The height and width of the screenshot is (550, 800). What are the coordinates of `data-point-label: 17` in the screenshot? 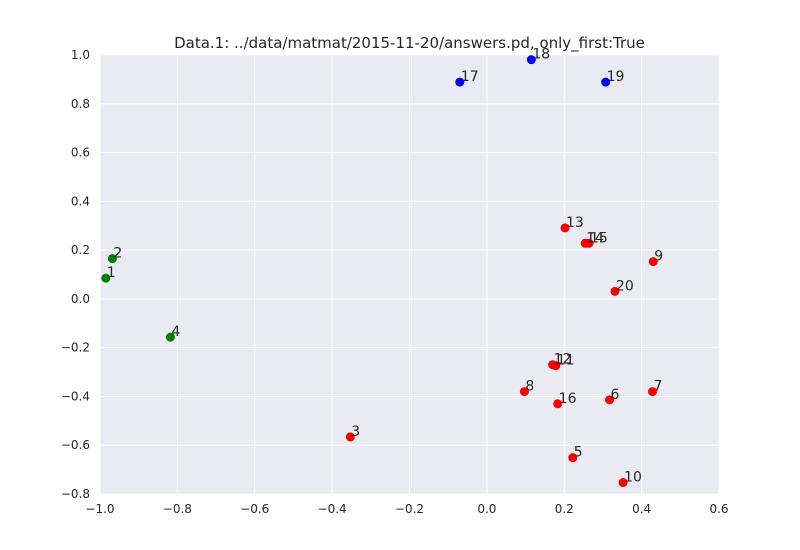 It's located at (470, 77).